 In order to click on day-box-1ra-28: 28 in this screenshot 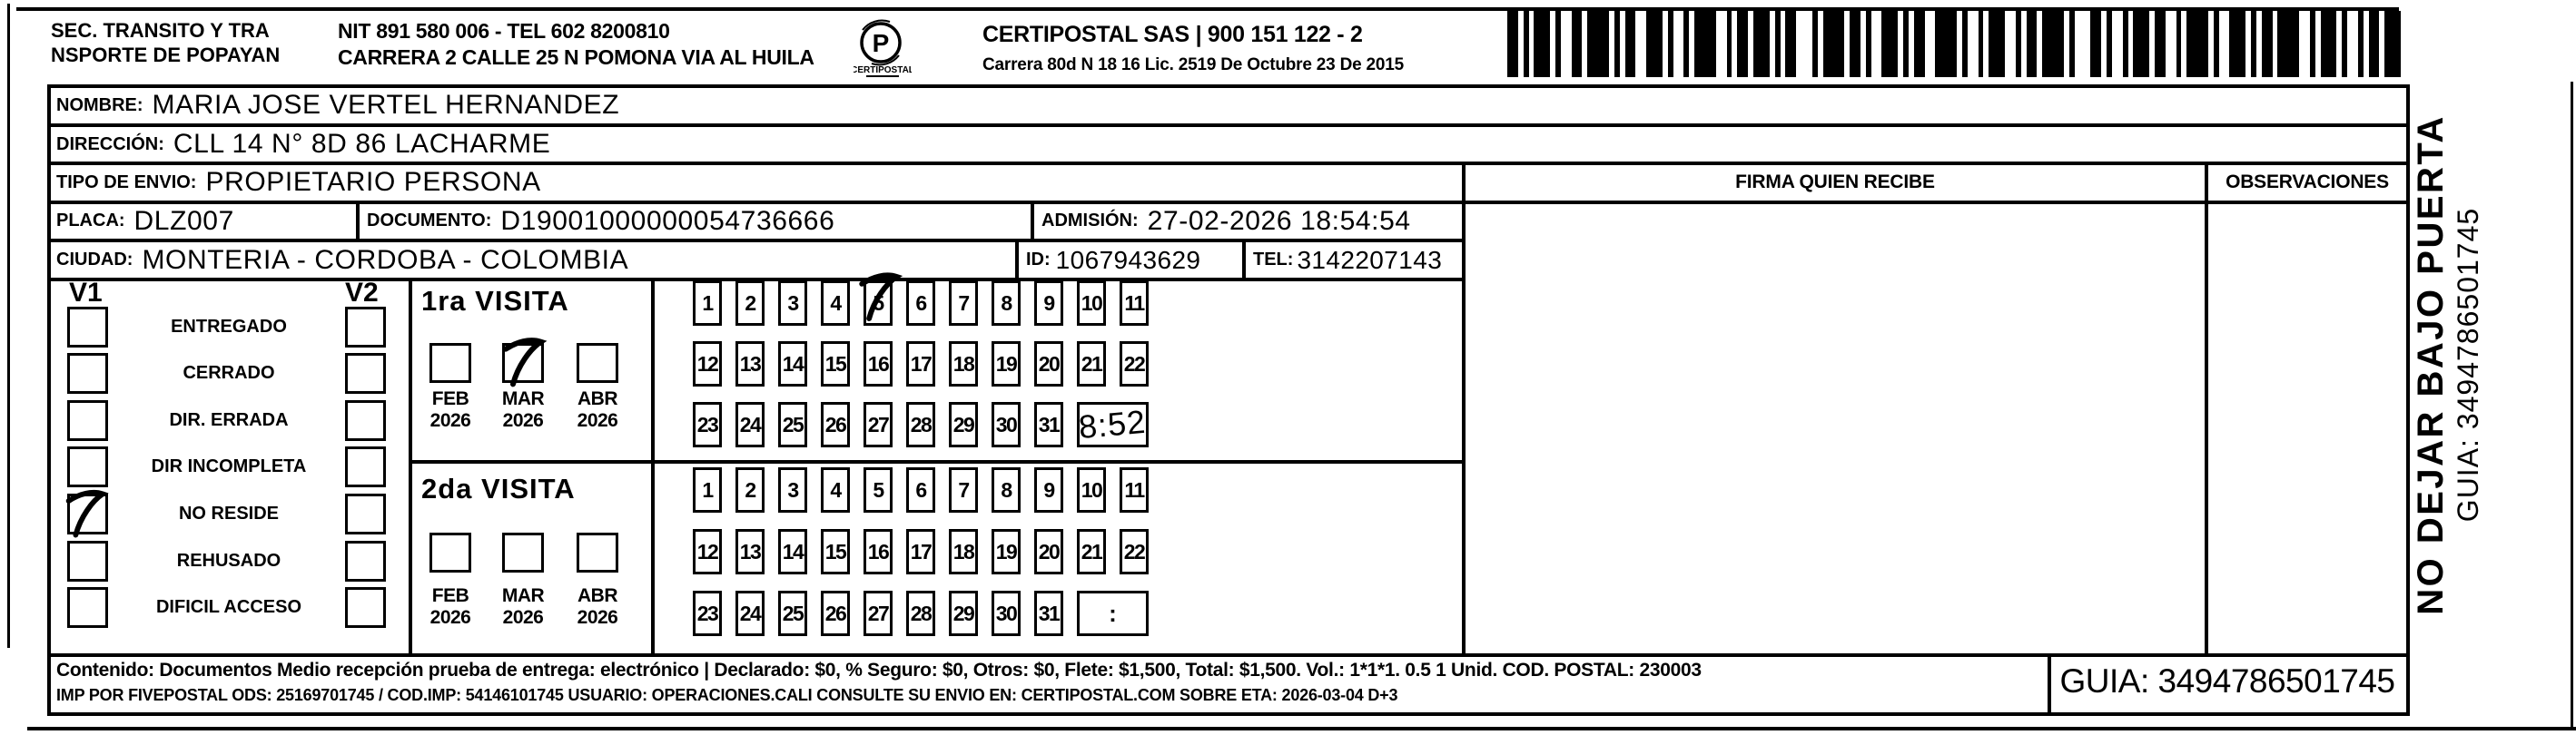, I will do `click(920, 424)`.